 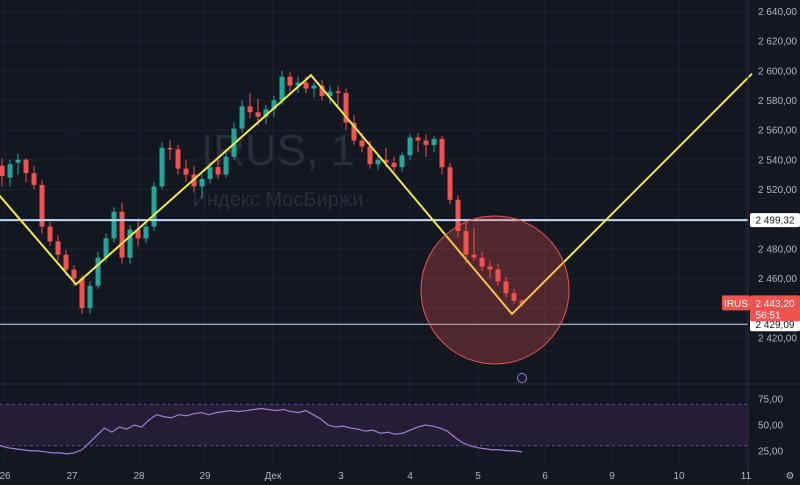 I want to click on line-price-label: 2 429,09, so click(x=775, y=325).